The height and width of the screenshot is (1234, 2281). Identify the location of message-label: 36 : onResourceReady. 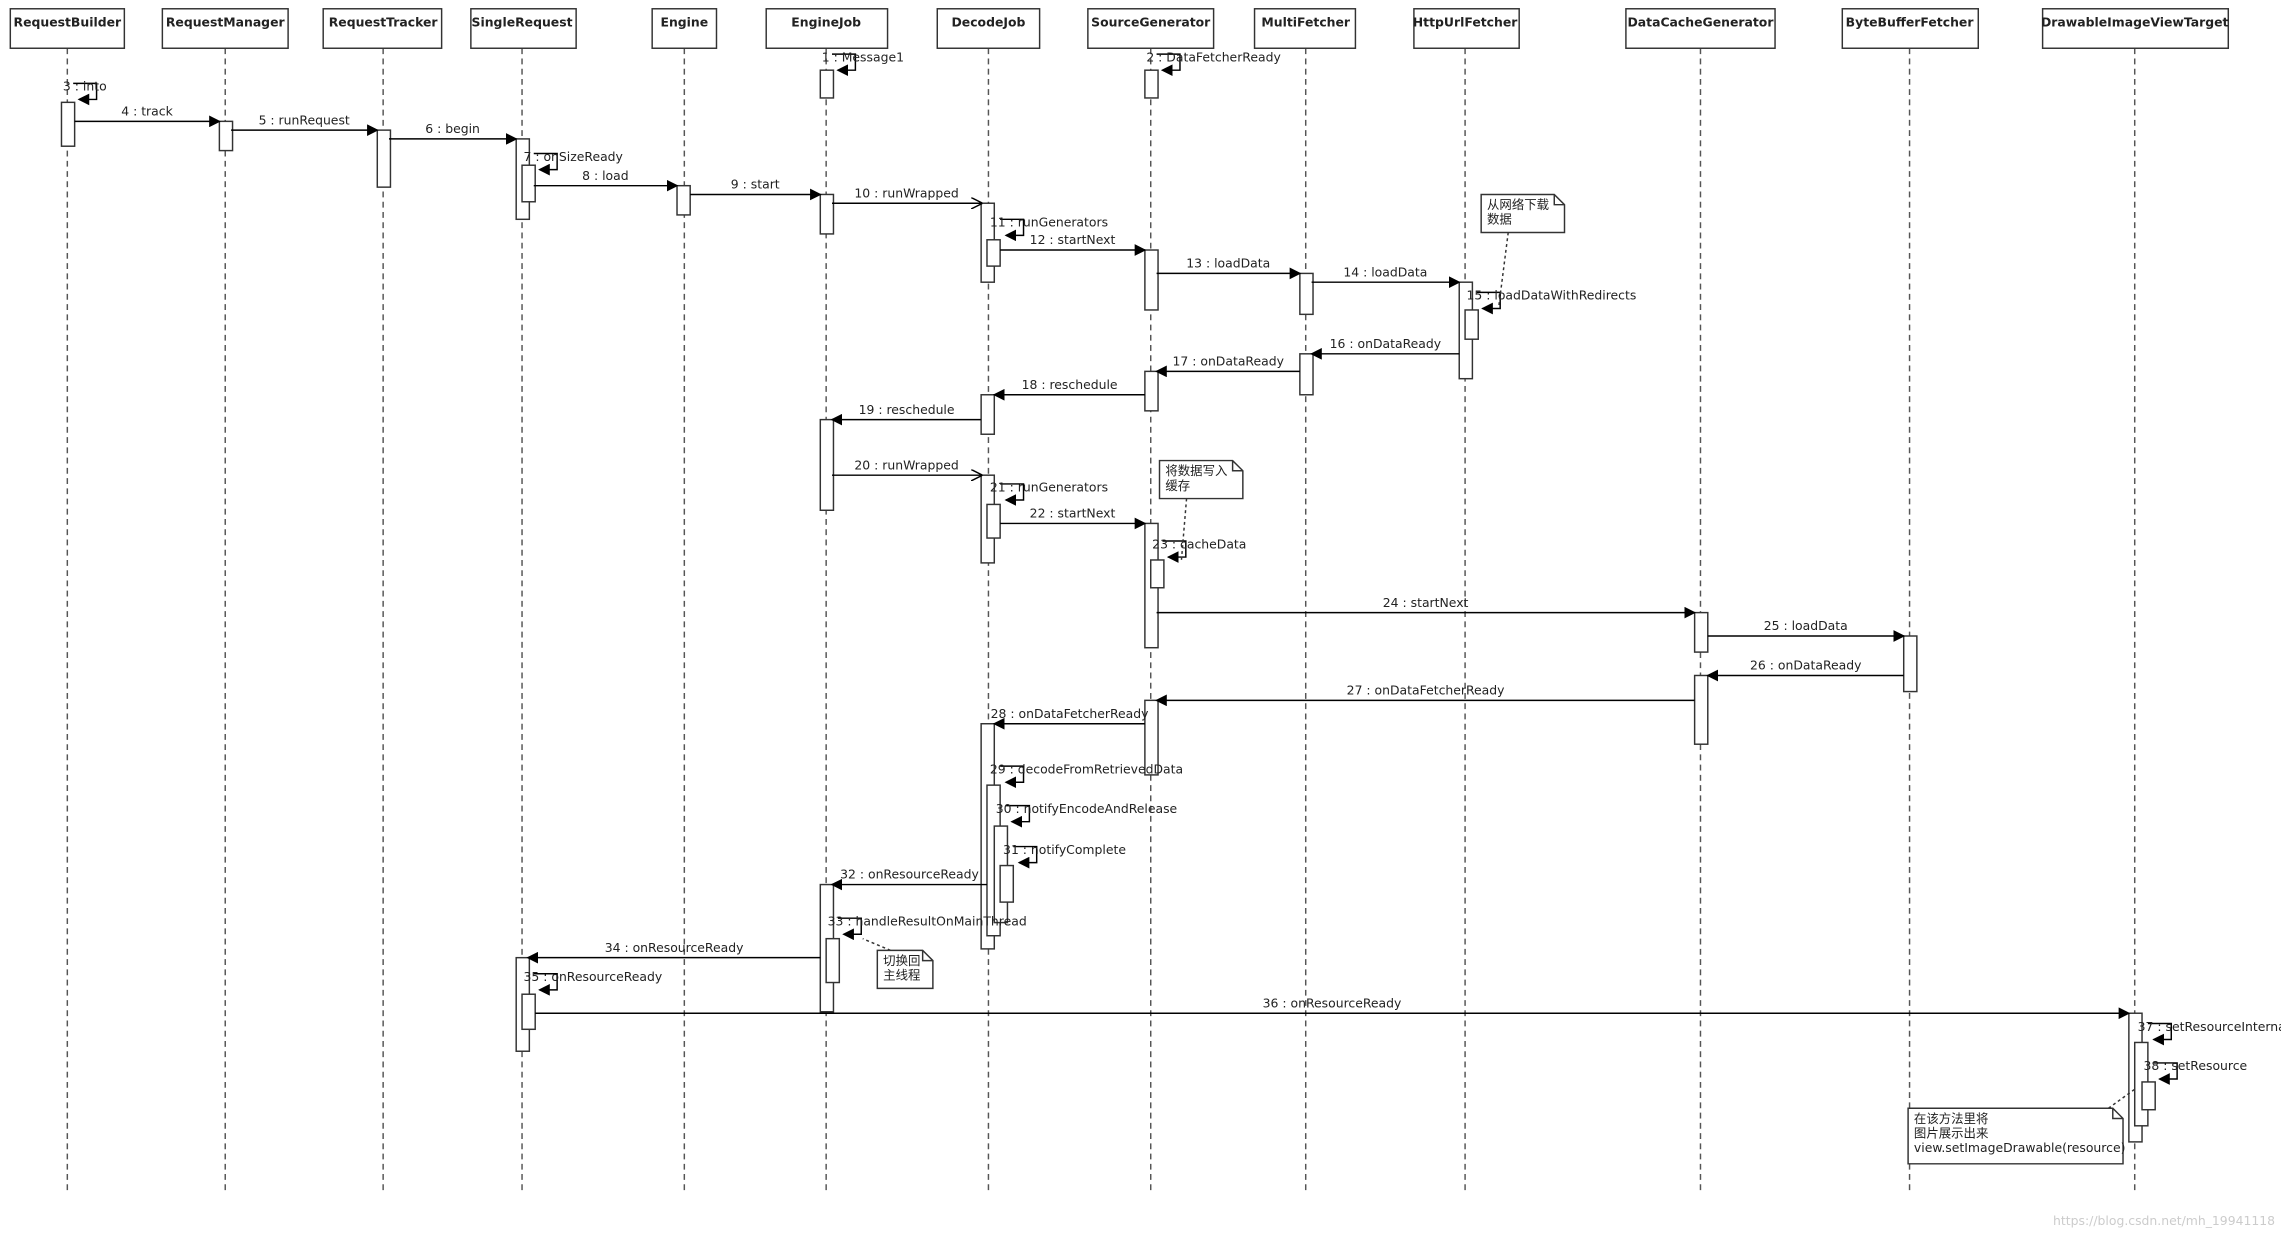
(1332, 1002).